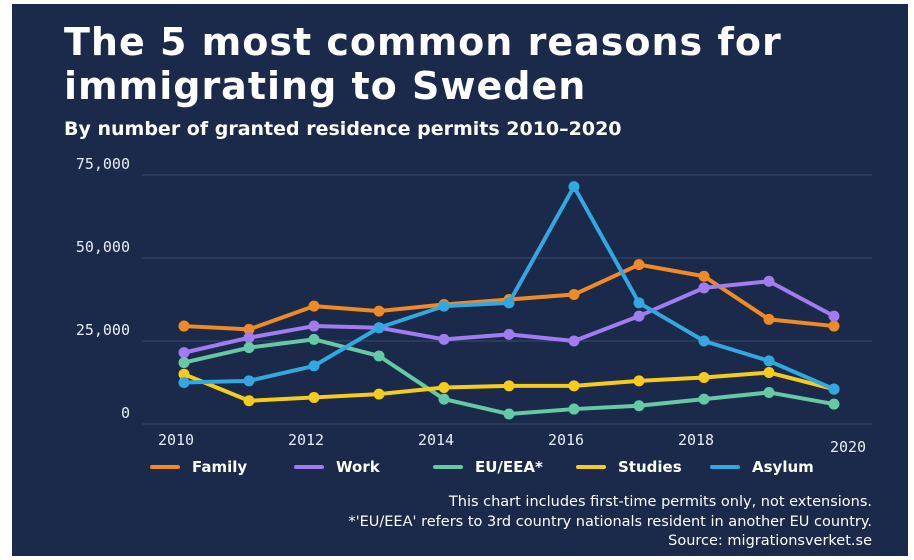 Image resolution: width=914 pixels, height=560 pixels. I want to click on legend-label: Studies, so click(650, 467).